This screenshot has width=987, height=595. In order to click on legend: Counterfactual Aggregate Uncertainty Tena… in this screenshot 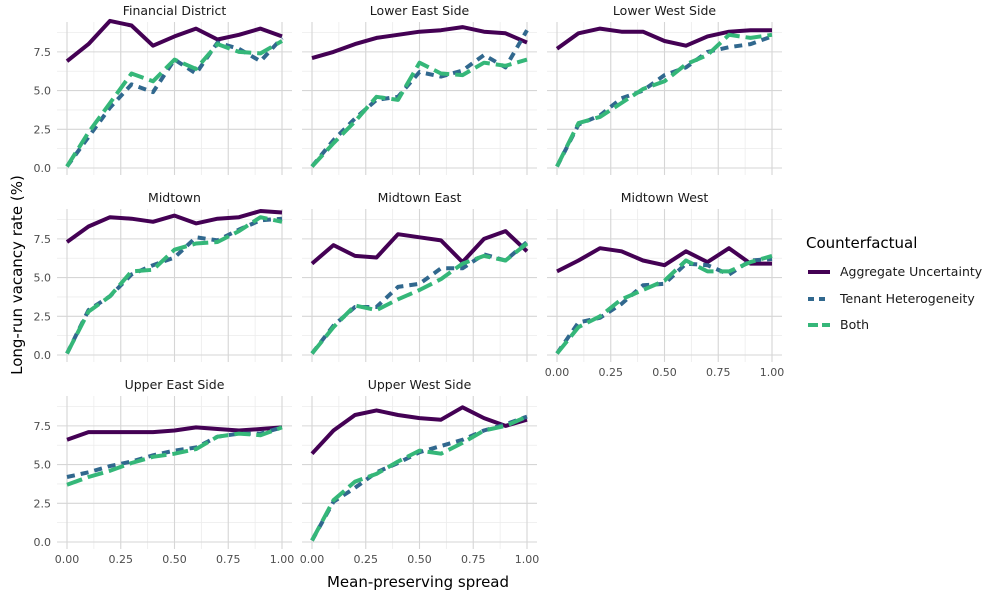, I will do `click(894, 283)`.